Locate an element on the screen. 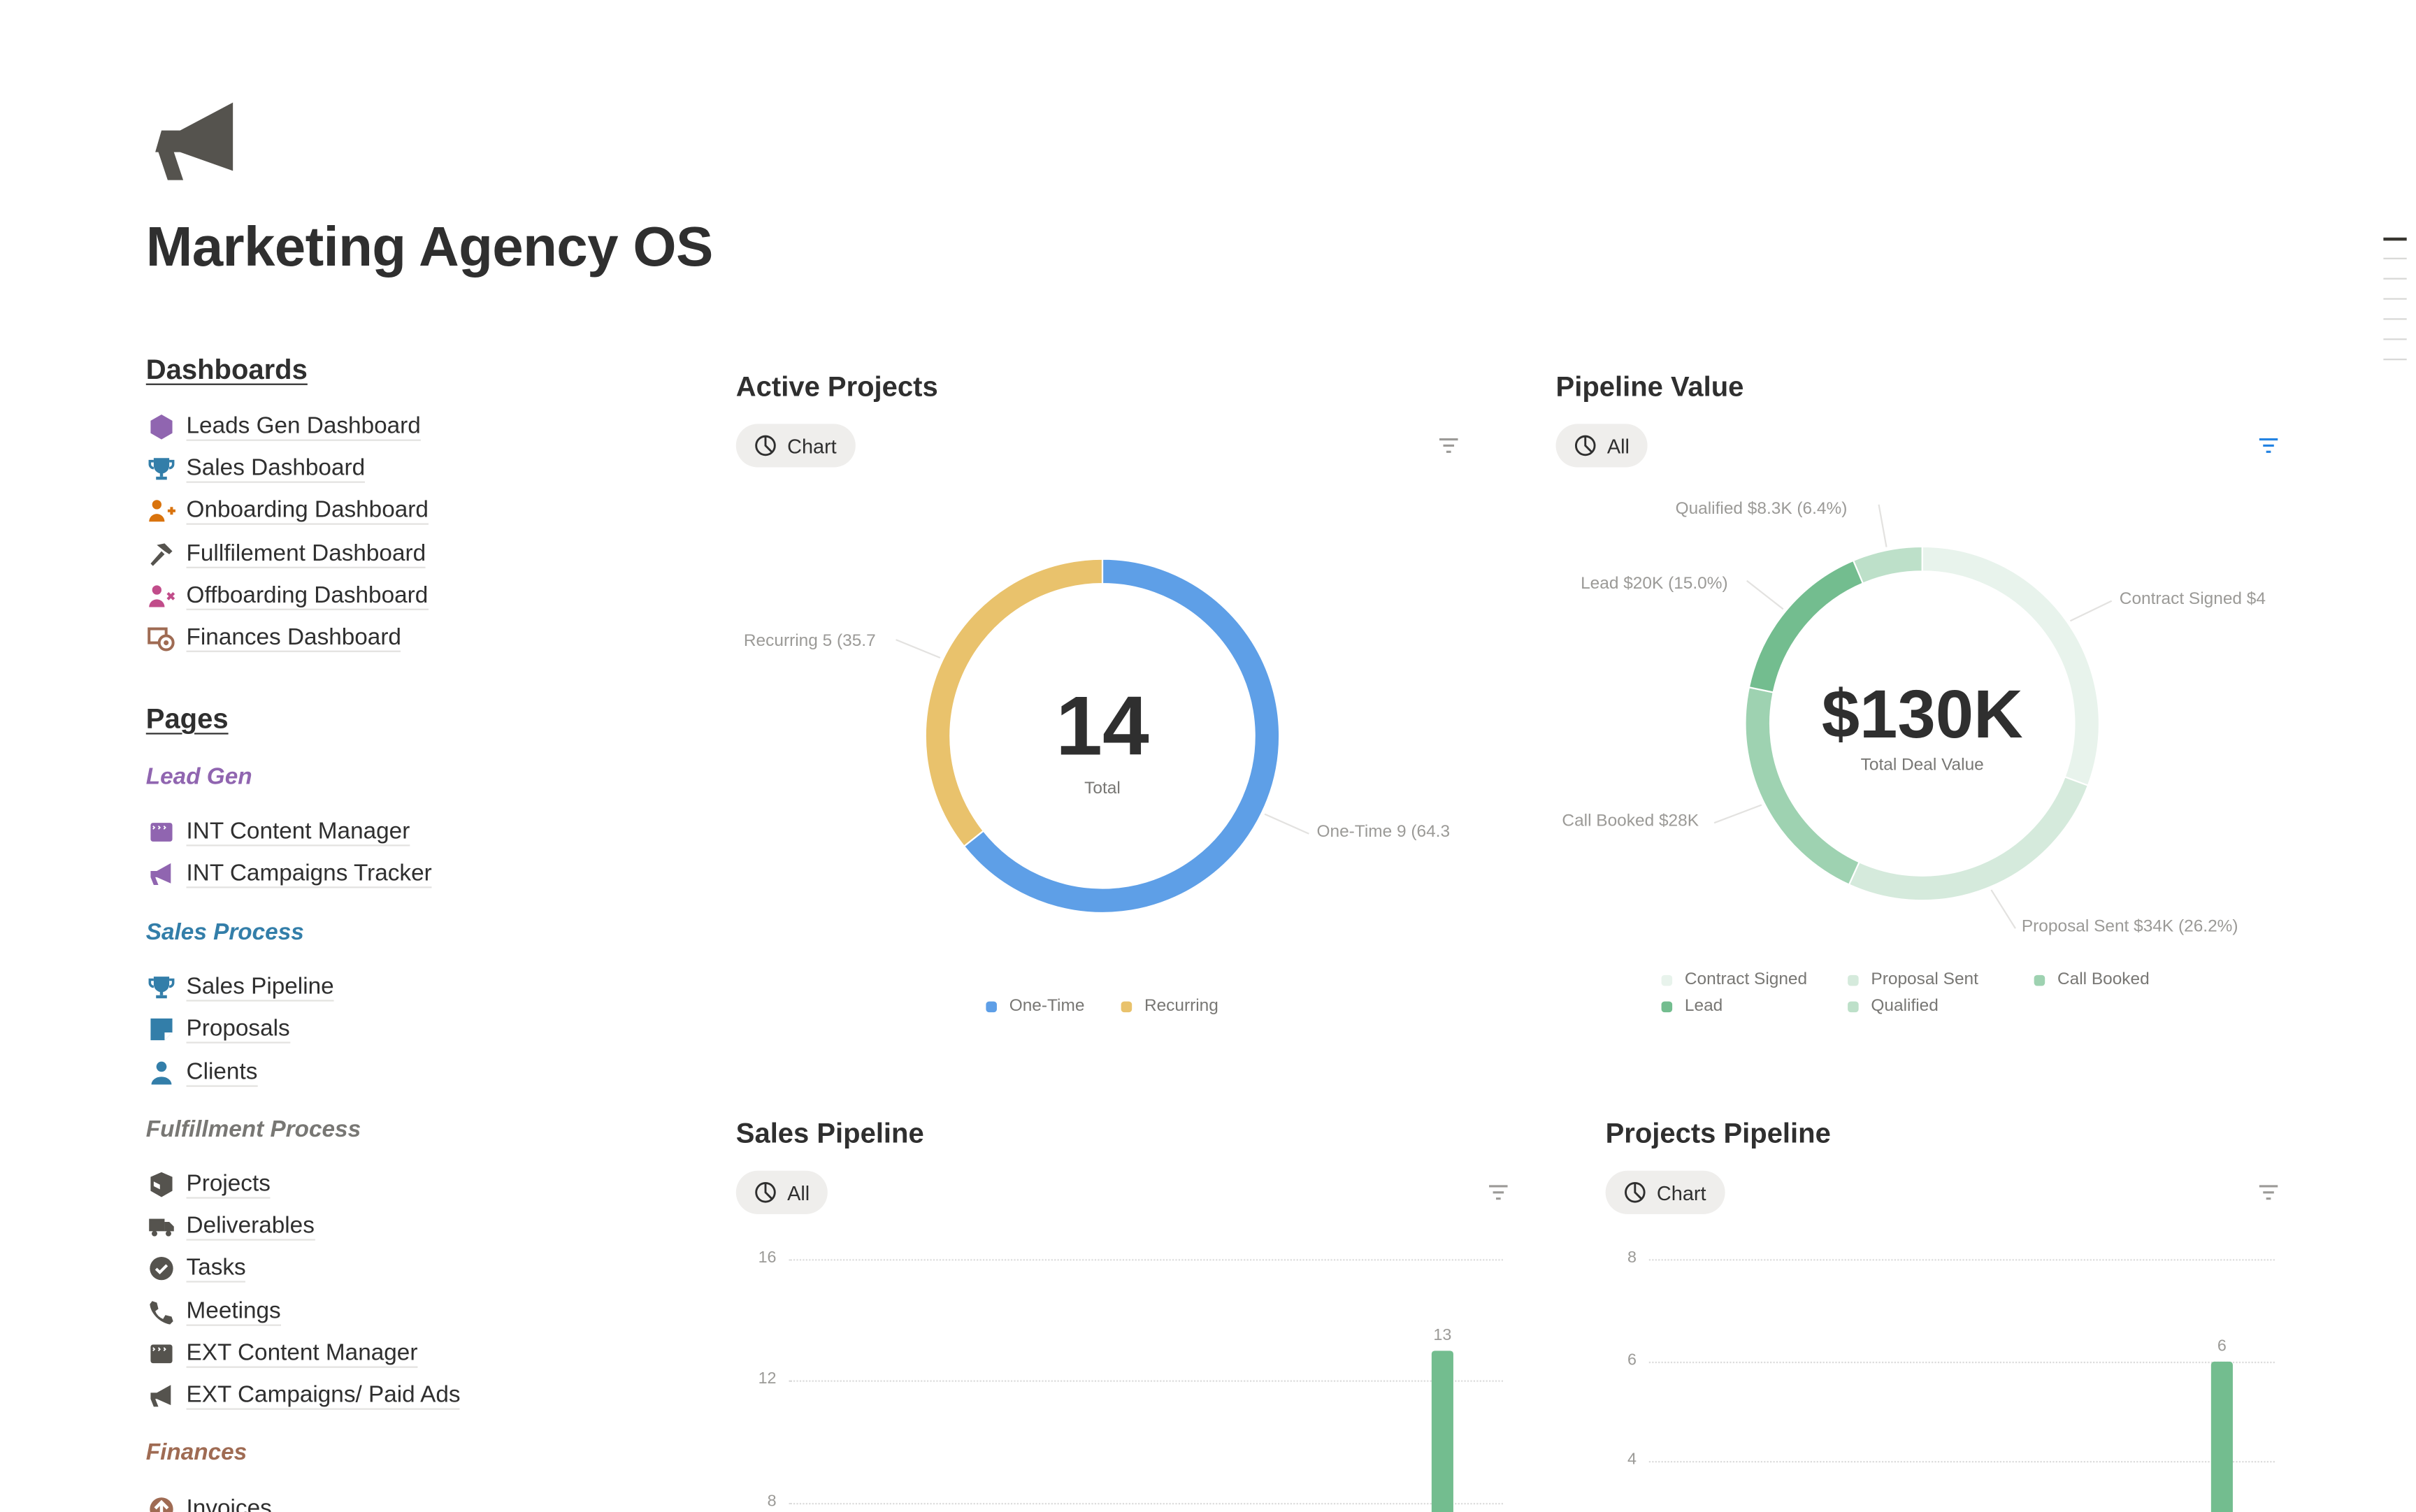 The image size is (2416, 1512). legend-item: Qualified is located at coordinates (1893, 1007).